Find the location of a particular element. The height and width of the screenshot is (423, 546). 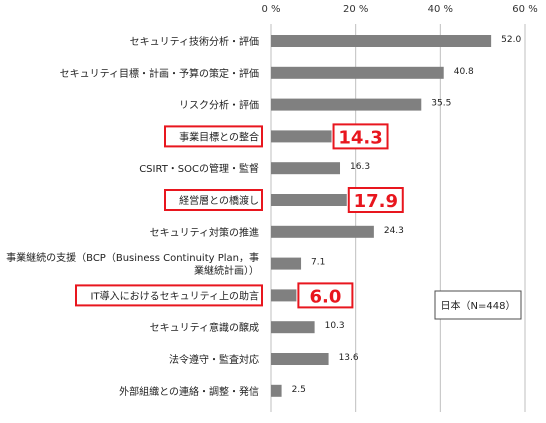

data-label: 14.3 is located at coordinates (360, 137).